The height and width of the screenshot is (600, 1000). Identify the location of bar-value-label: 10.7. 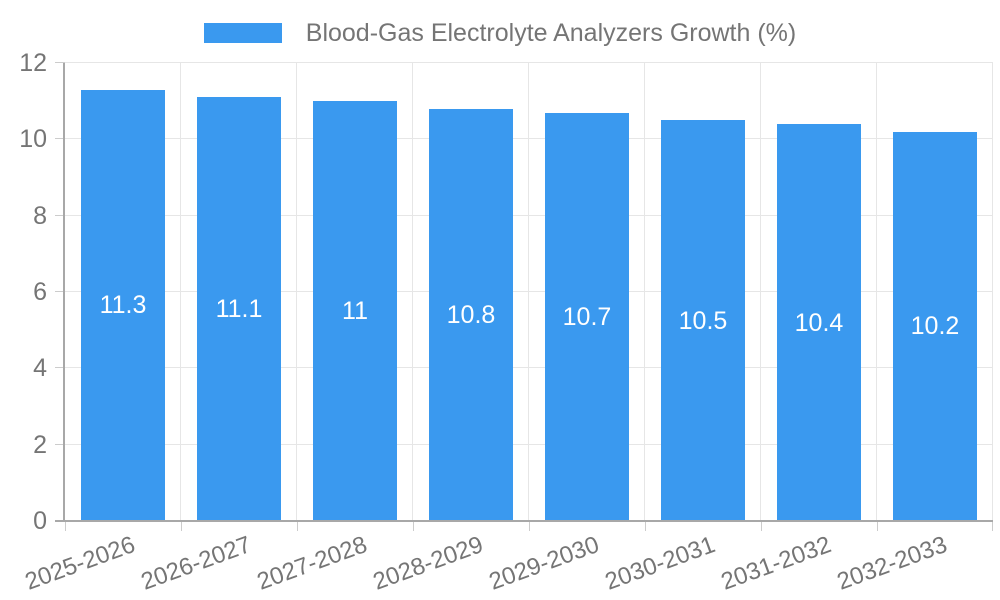
(587, 316).